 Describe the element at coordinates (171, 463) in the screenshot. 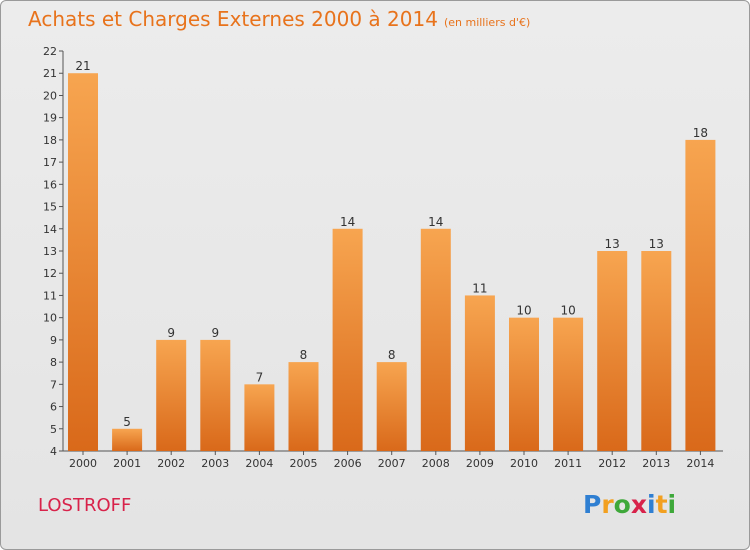

I see `x-tick-label: 2002` at that location.